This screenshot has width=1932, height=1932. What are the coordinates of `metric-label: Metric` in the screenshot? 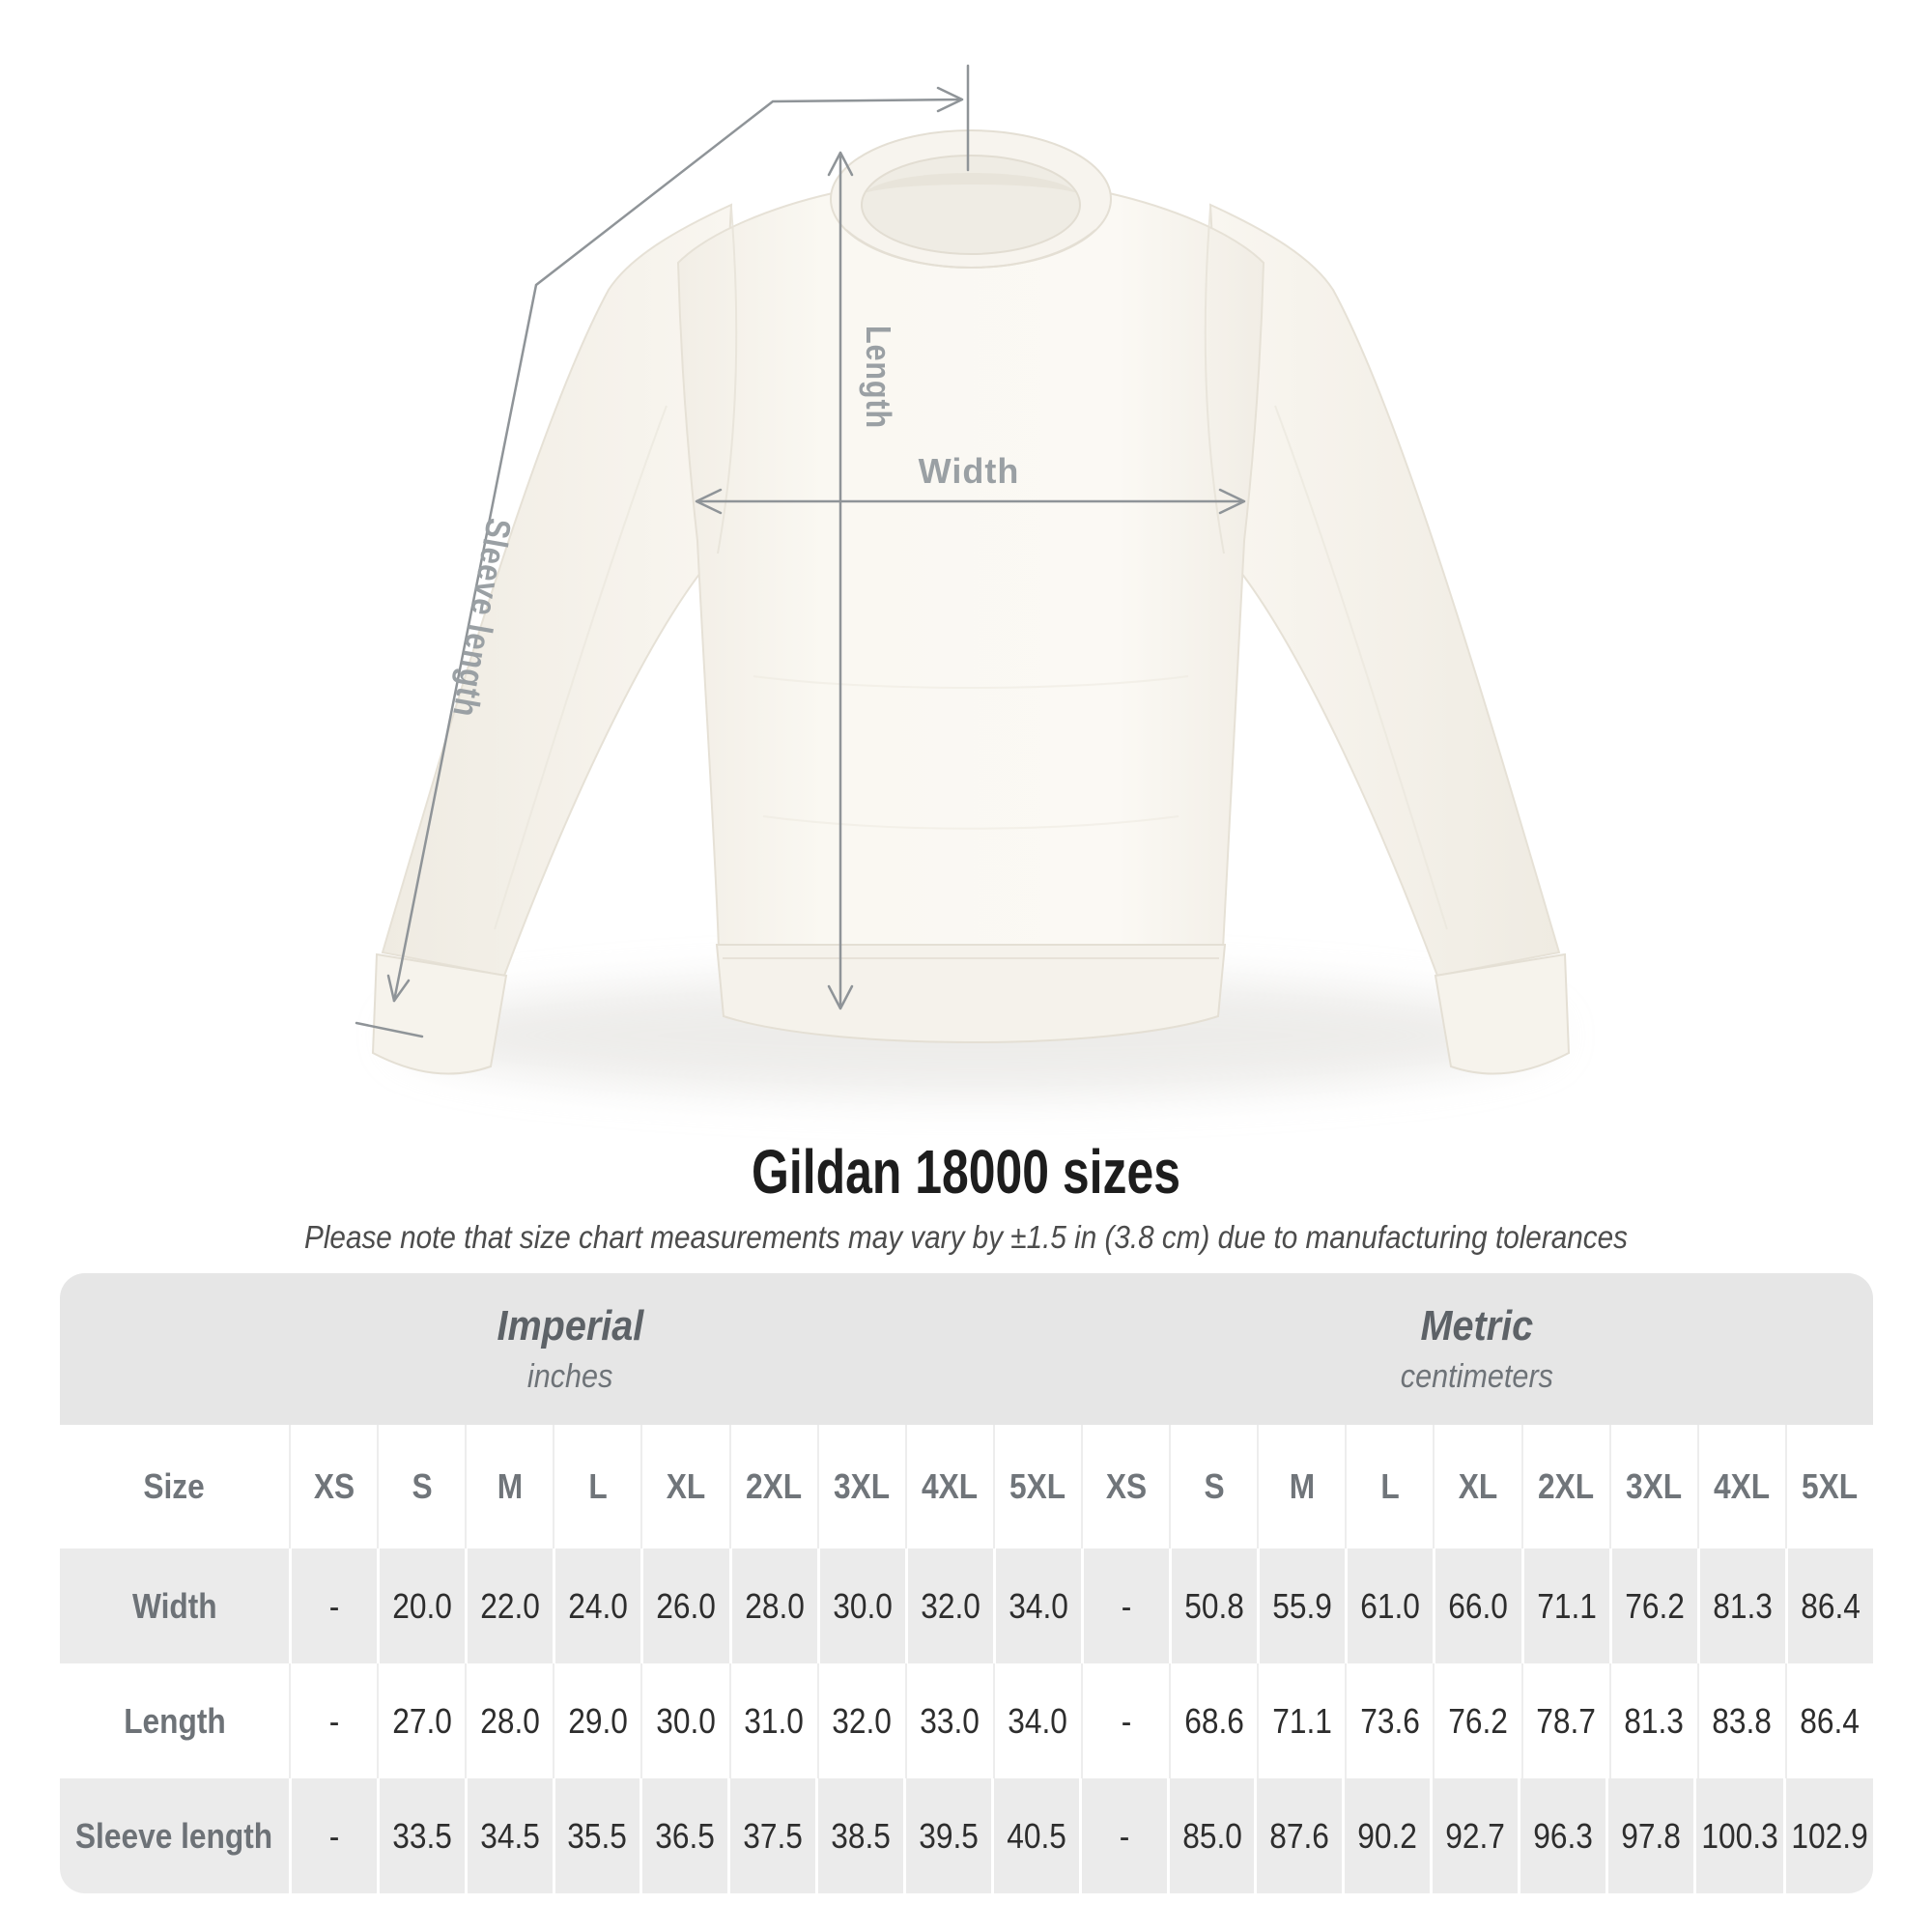 It's located at (1477, 1326).